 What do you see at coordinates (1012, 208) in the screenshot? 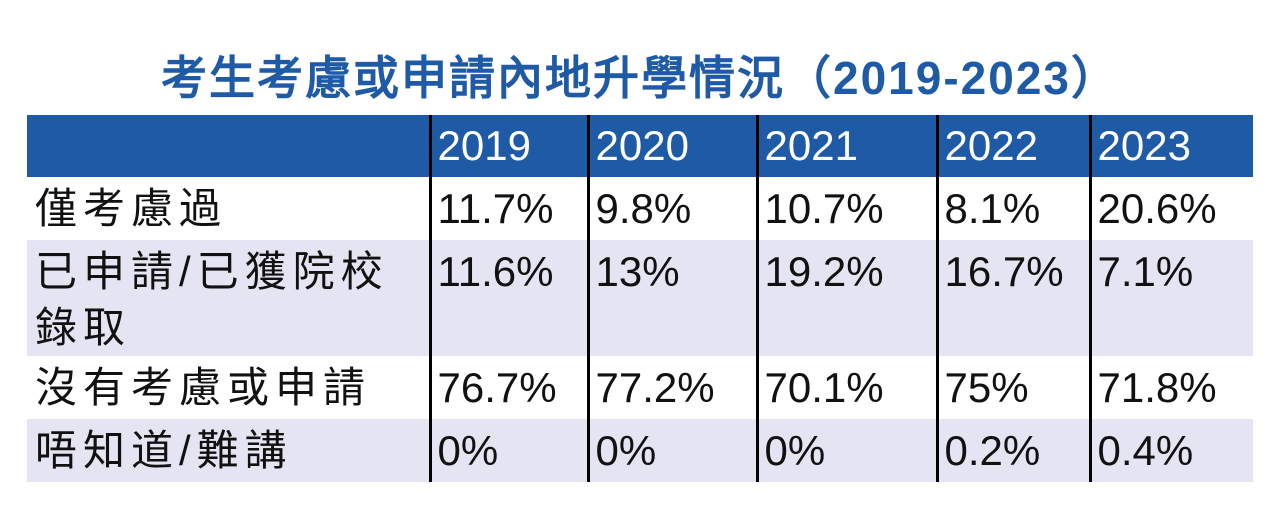
I see `cell: 8.1%` at bounding box center [1012, 208].